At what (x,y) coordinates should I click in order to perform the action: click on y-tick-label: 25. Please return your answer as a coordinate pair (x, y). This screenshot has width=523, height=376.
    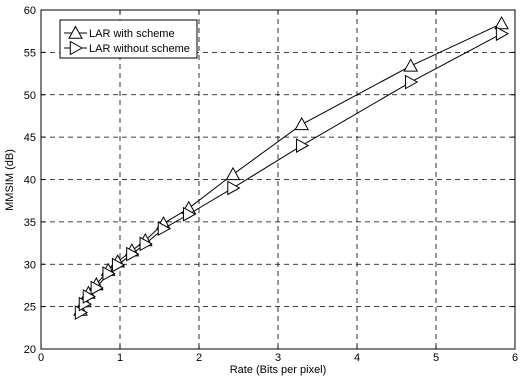
    Looking at the image, I should click on (30, 308).